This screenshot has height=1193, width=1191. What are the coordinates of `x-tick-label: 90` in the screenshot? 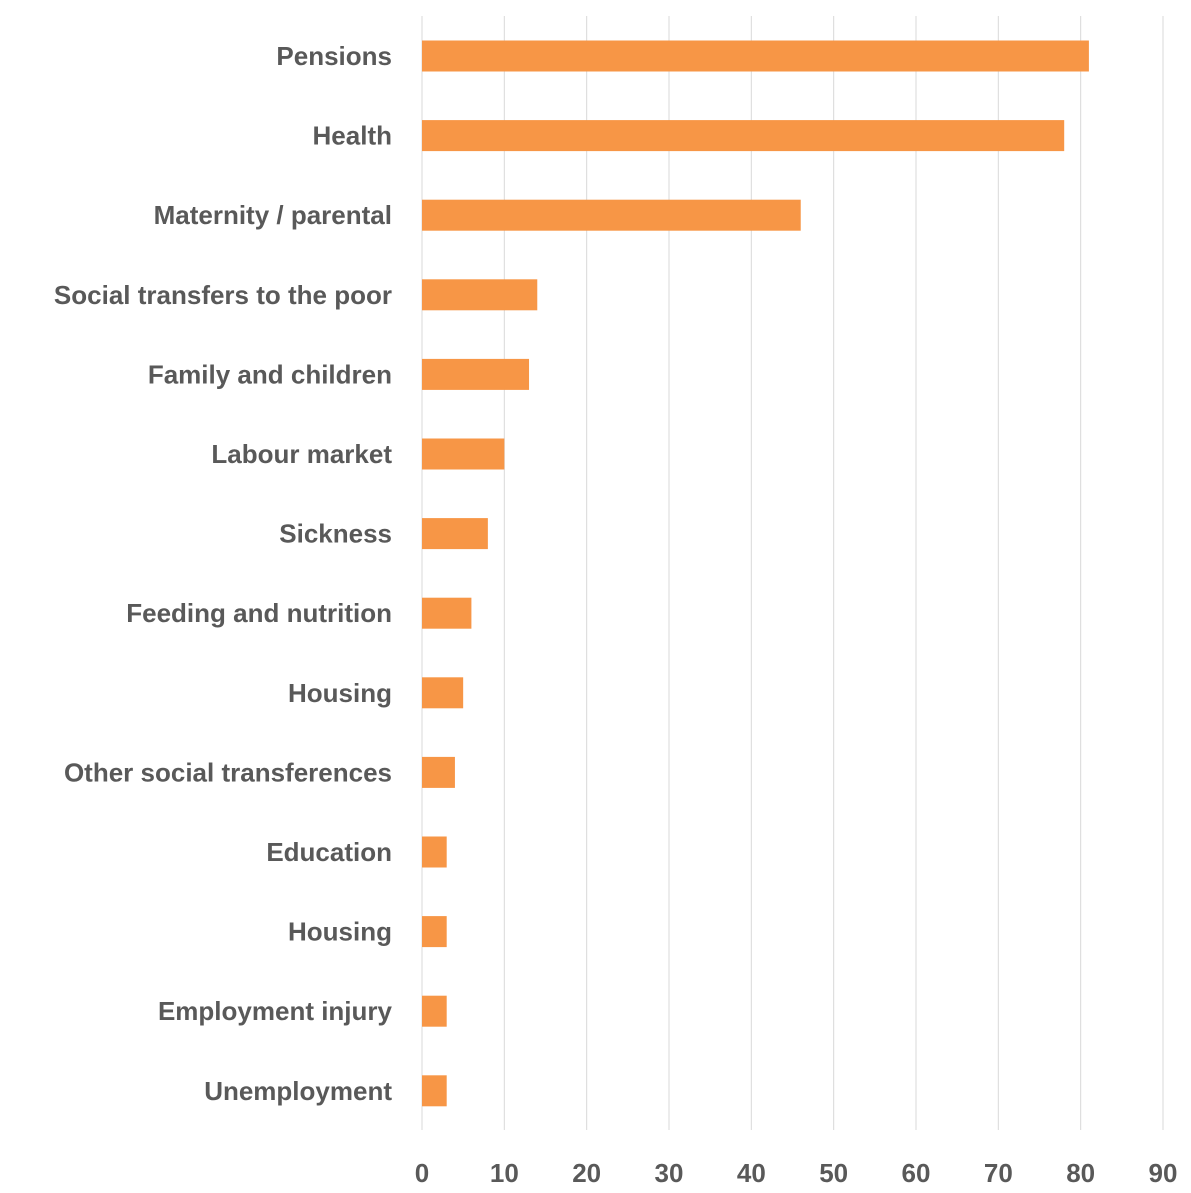 It's located at (1163, 1173).